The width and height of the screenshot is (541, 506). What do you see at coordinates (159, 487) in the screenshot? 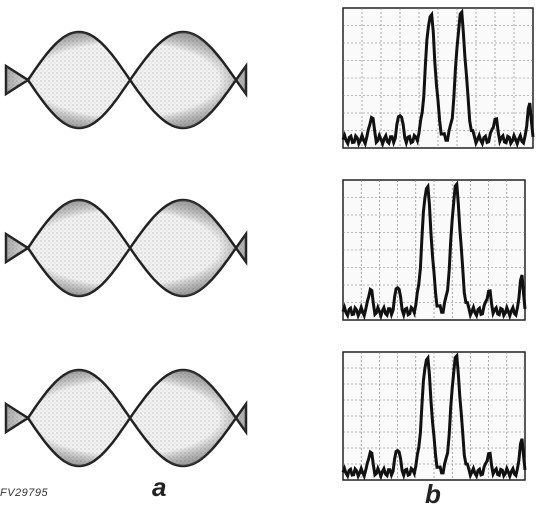
I see `panel-label: a` at bounding box center [159, 487].